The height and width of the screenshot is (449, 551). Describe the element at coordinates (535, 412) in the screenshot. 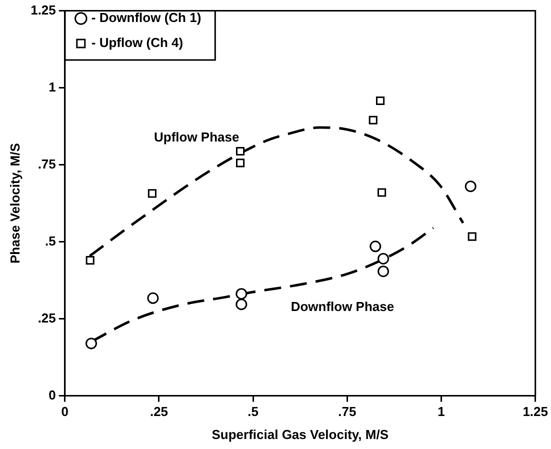

I see `x-tick-label: 1.25` at that location.